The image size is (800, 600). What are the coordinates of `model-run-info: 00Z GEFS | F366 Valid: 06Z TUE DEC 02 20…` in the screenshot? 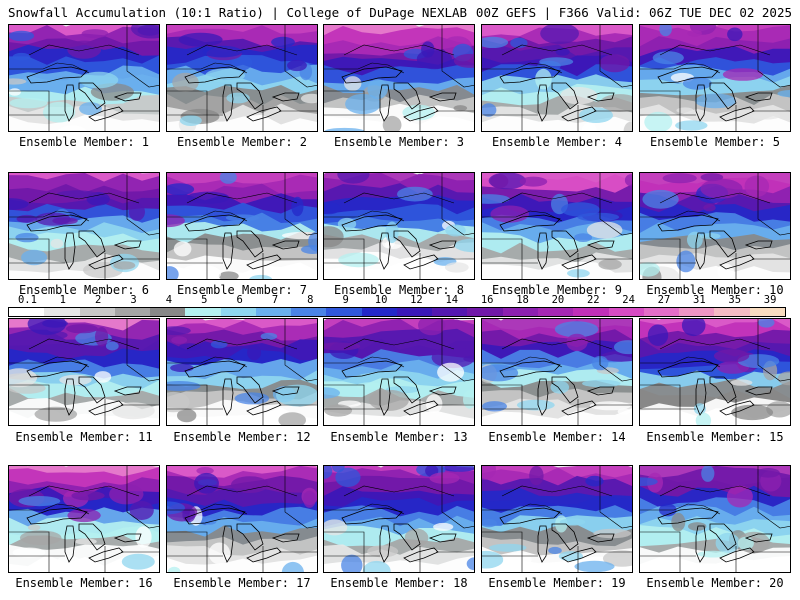 It's located at (633, 12).